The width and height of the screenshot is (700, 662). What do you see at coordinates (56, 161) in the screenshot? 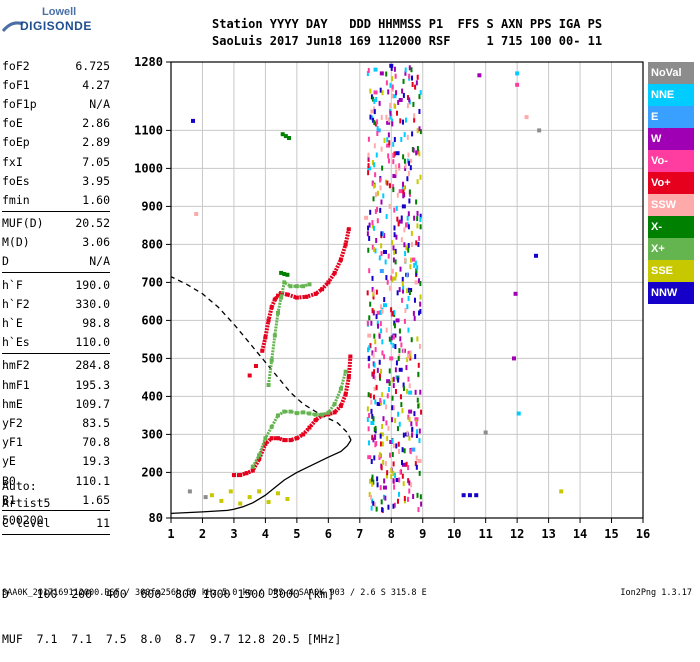
I see `param-row: fxI 7.05` at bounding box center [56, 161].